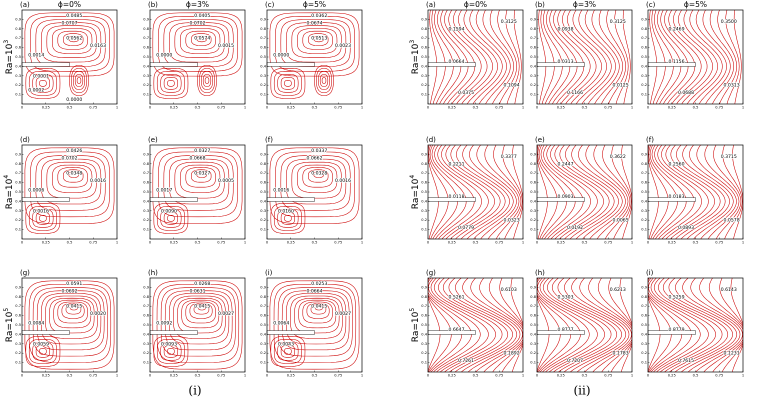 This screenshot has height=402, width=778. What do you see at coordinates (565, 164) in the screenshot?
I see `contour-label: 0.2447` at bounding box center [565, 164].